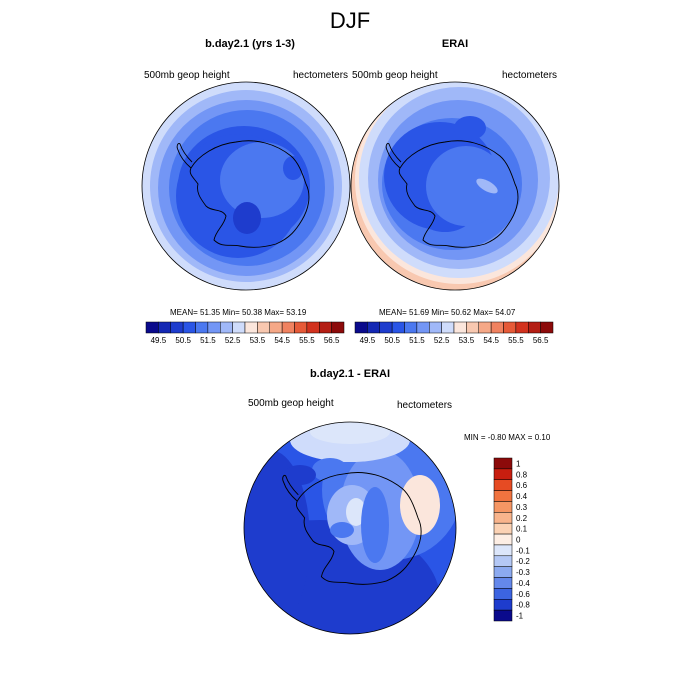  What do you see at coordinates (520, 616) in the screenshot?
I see `colorbar-tick-label: -1` at bounding box center [520, 616].